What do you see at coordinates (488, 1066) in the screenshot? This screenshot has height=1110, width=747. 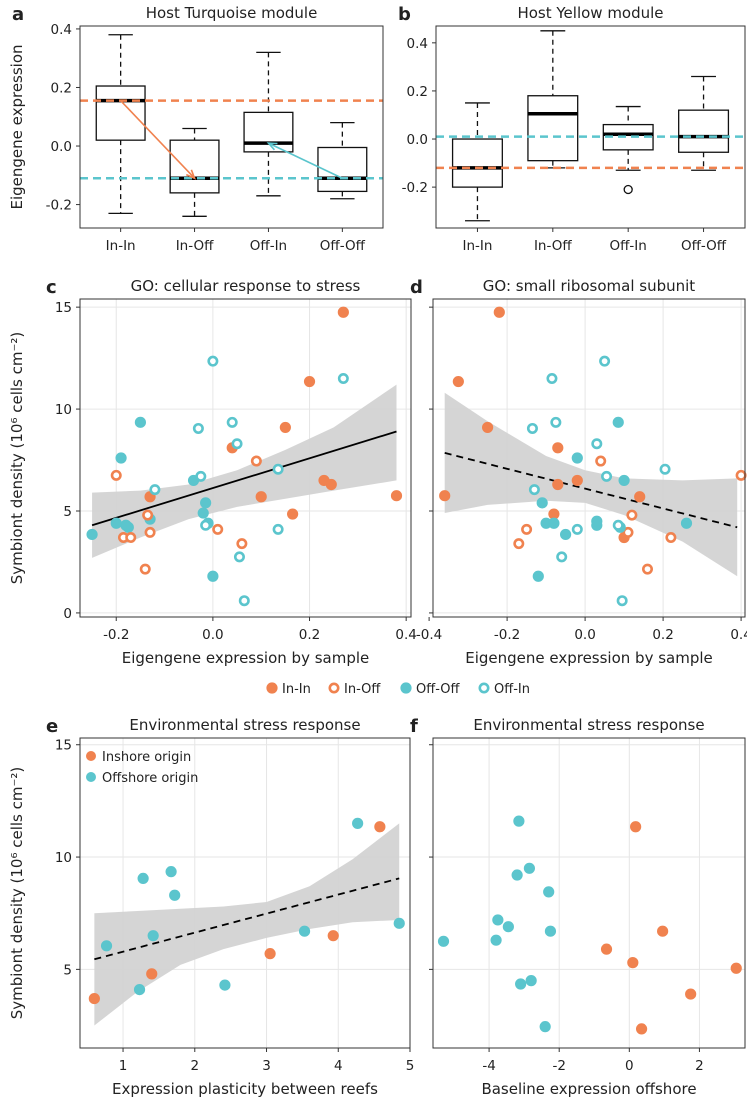 I see `x-tick-label: -4` at bounding box center [488, 1066].